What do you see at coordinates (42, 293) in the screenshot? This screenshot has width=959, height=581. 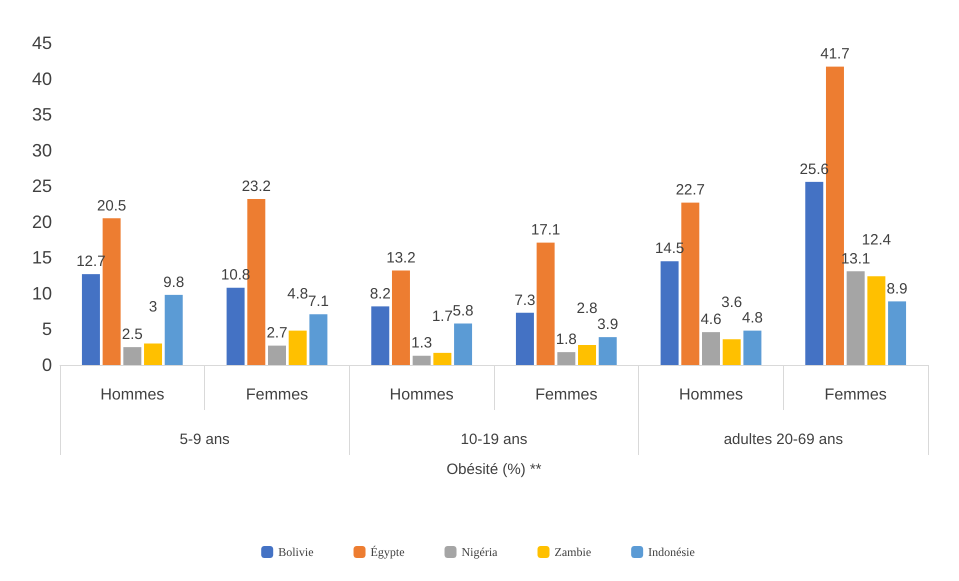 I see `y-tick-label: 10` at bounding box center [42, 293].